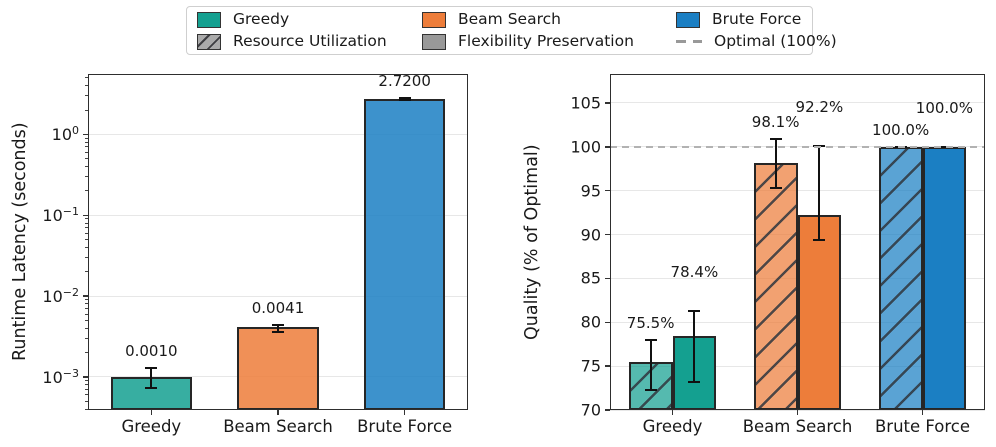 Image resolution: width=996 pixels, height=447 pixels. Describe the element at coordinates (590, 366) in the screenshot. I see `y-tick-label: 75` at that location.